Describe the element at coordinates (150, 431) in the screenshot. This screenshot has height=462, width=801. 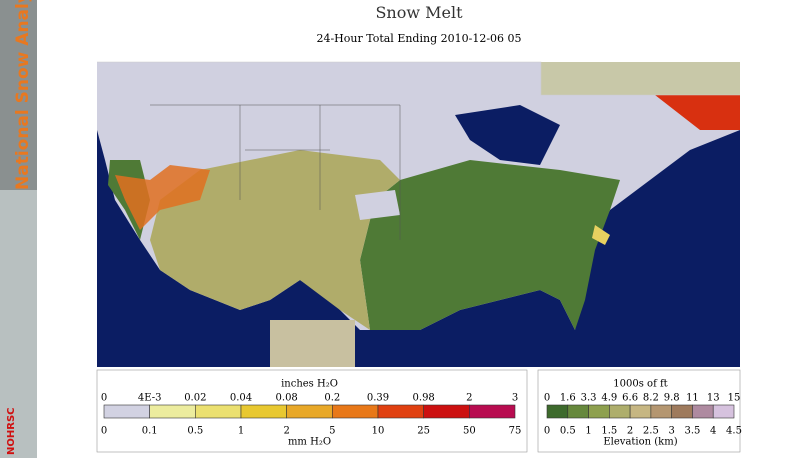
I see `legend-label: 0.1` at that location.